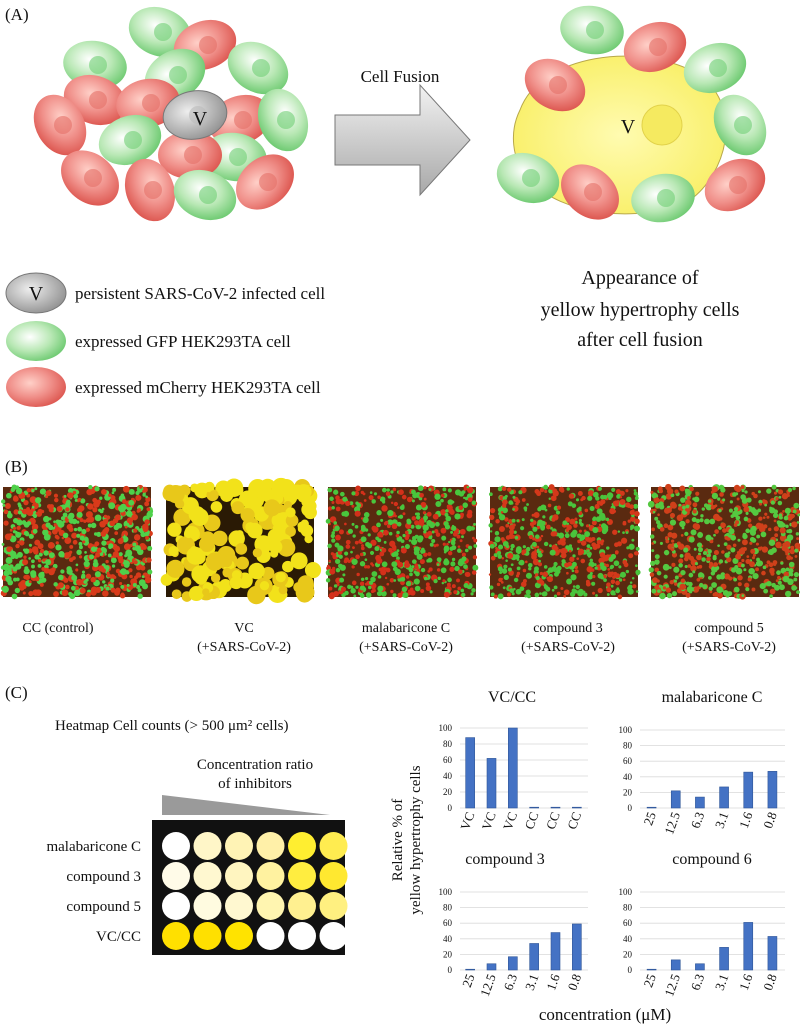  I want to click on chart-title: VC/CC, so click(512, 697).